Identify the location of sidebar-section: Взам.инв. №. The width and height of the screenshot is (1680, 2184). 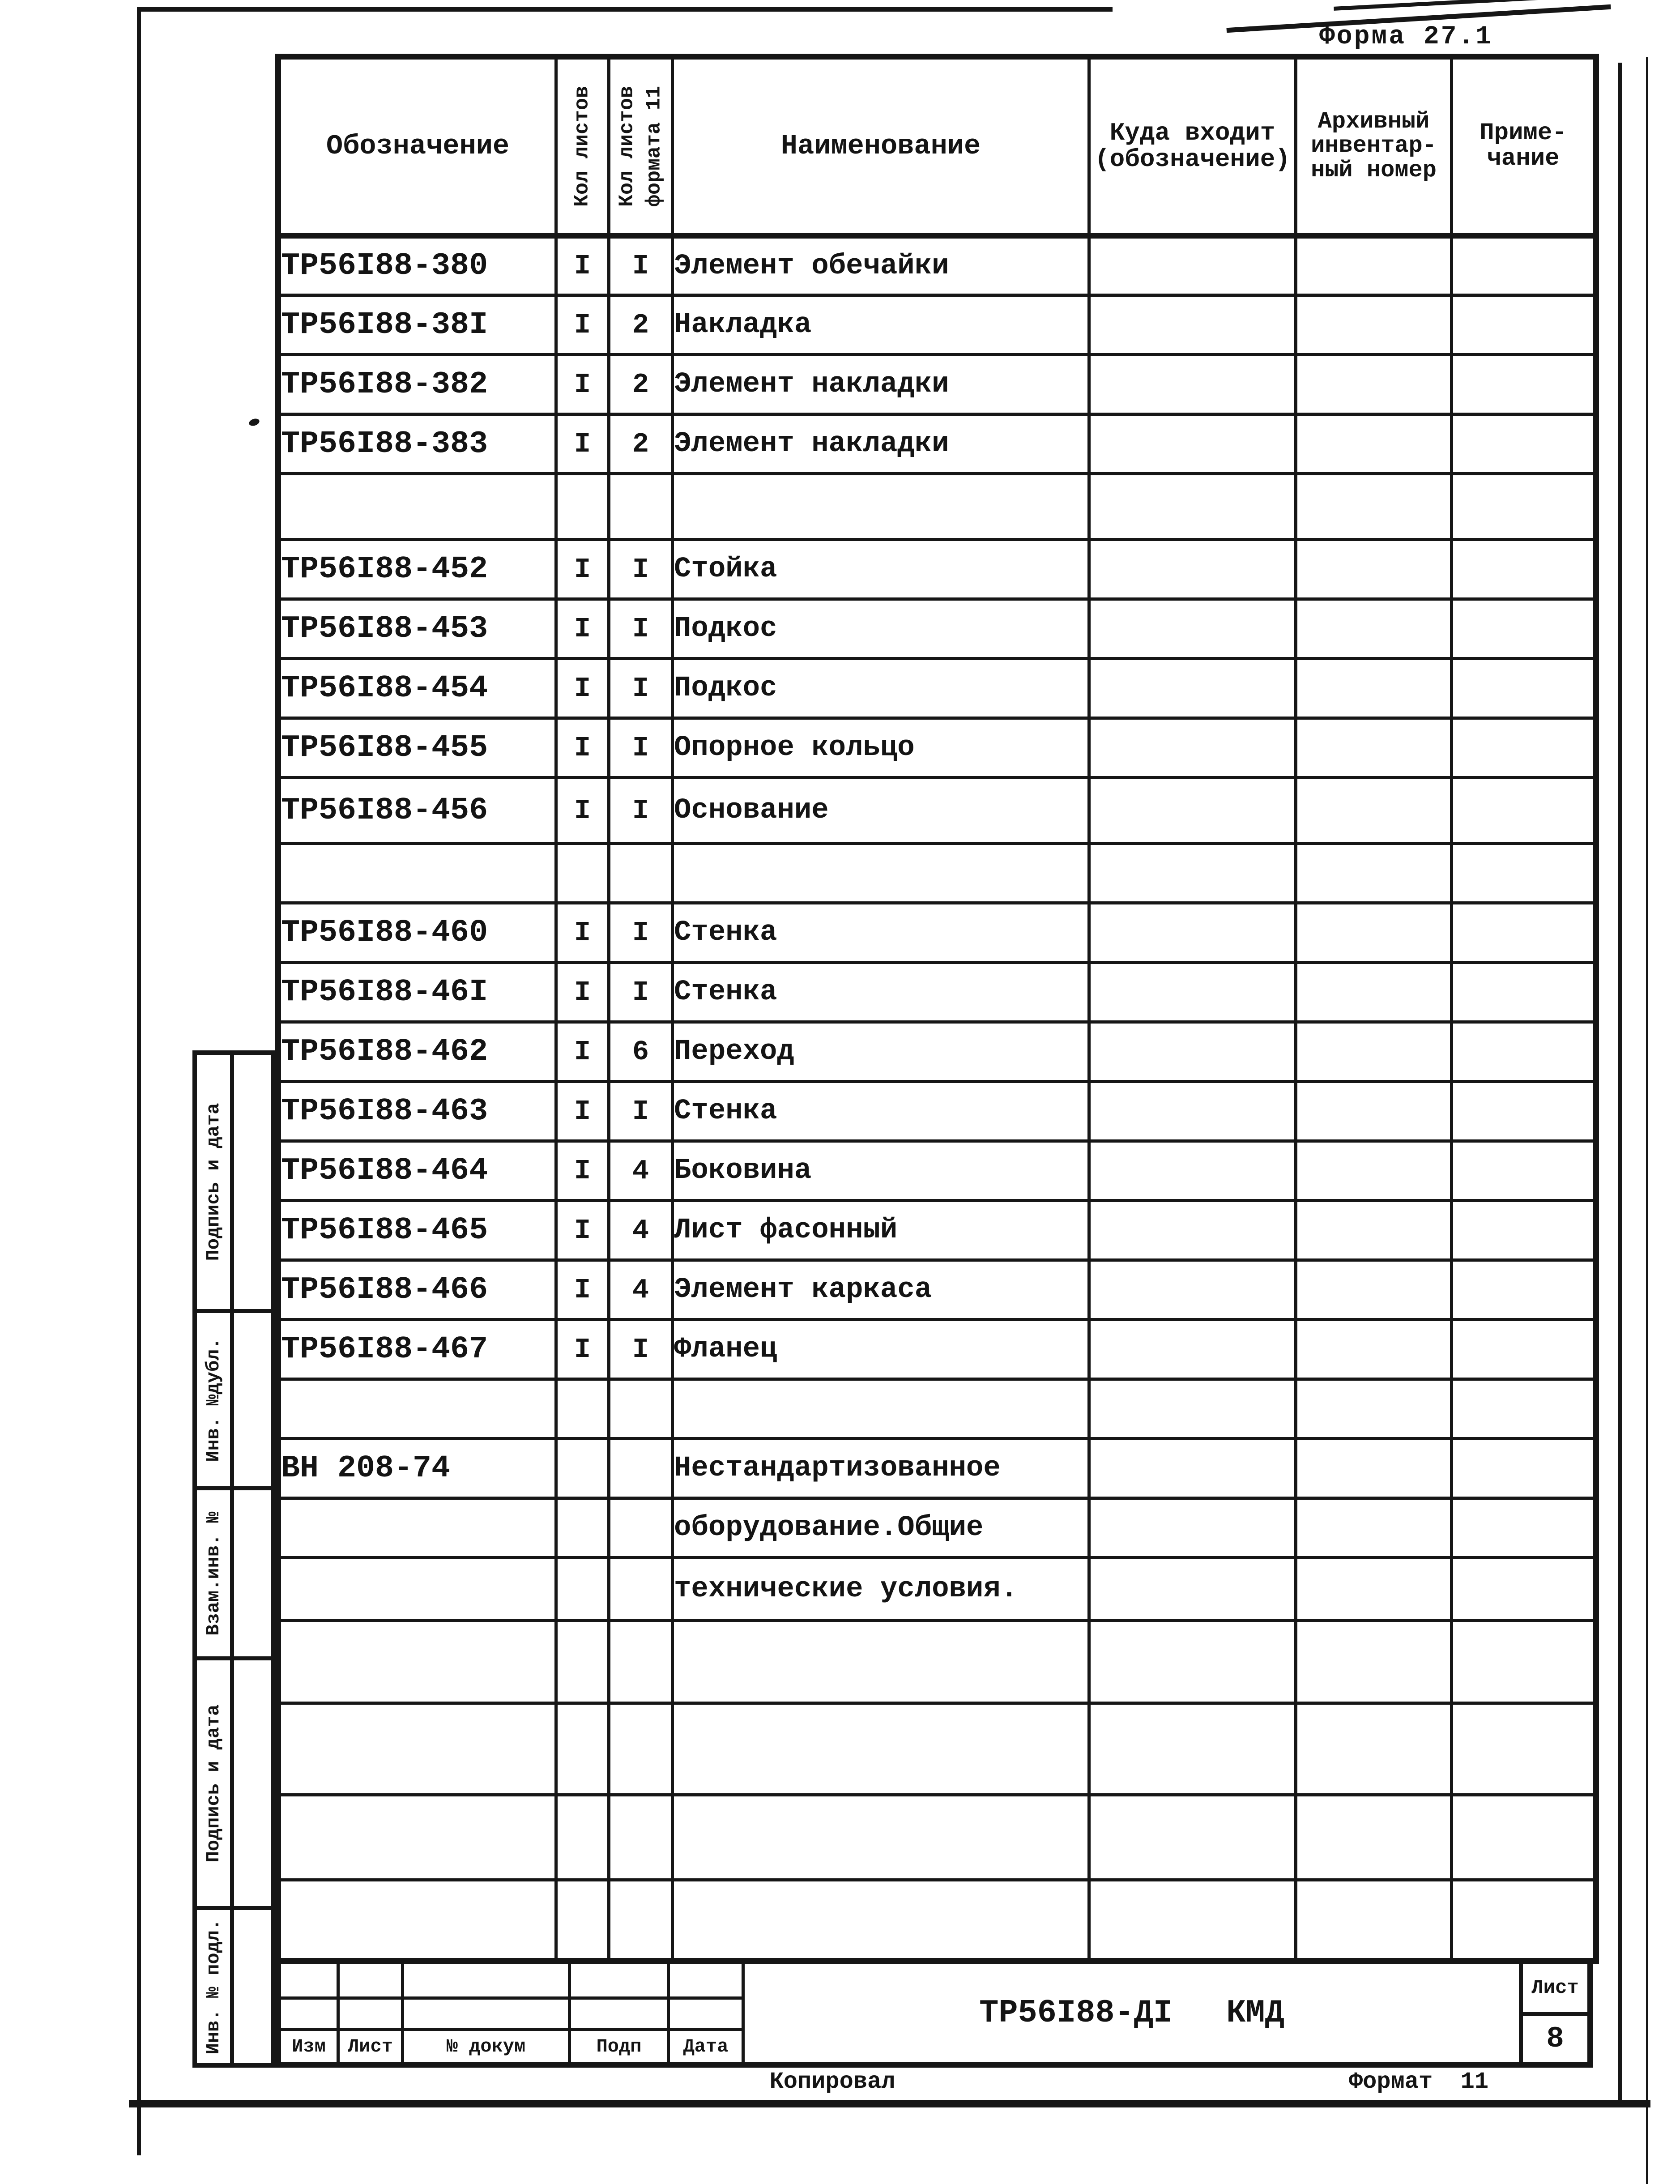
(234, 1575).